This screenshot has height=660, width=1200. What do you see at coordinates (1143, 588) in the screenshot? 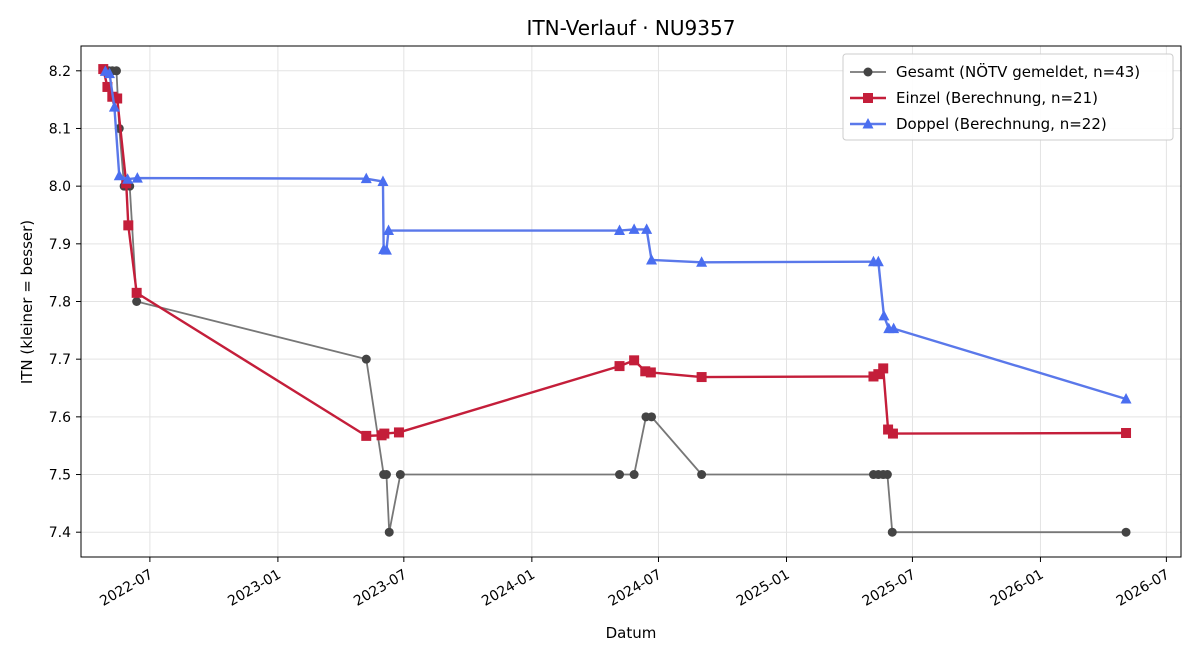
I see `x-tick-label: 2026-07` at bounding box center [1143, 588].